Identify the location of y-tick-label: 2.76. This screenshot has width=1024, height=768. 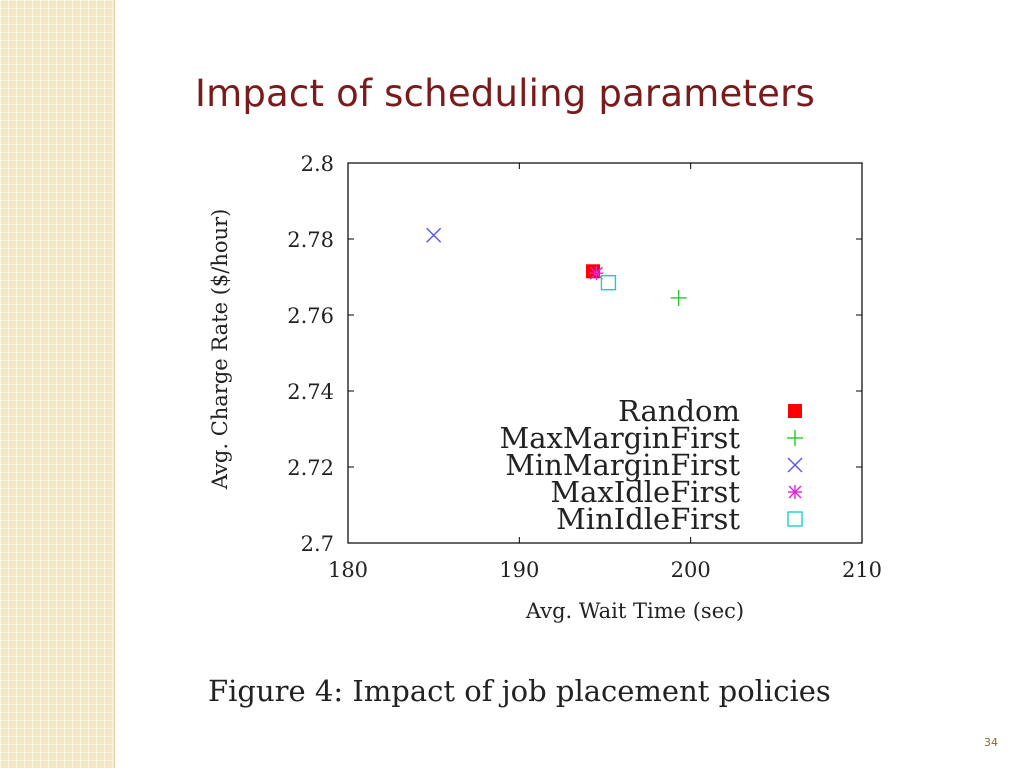
(310, 316).